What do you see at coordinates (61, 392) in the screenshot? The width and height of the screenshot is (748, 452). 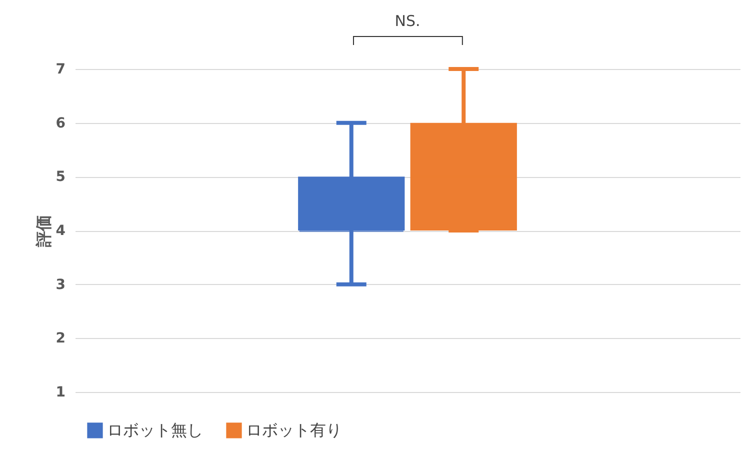 I see `y-tick-label: 1` at bounding box center [61, 392].